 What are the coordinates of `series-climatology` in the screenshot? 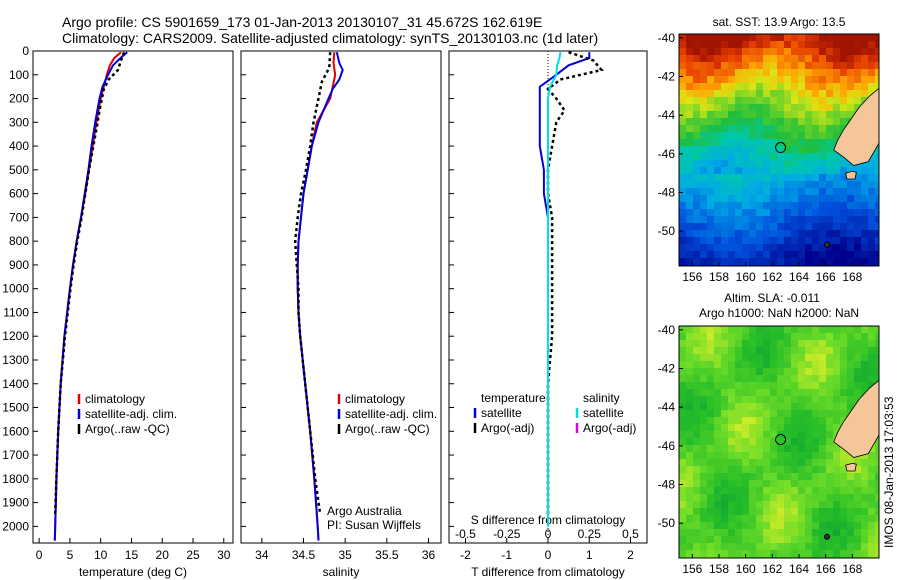 It's located at (316, 296).